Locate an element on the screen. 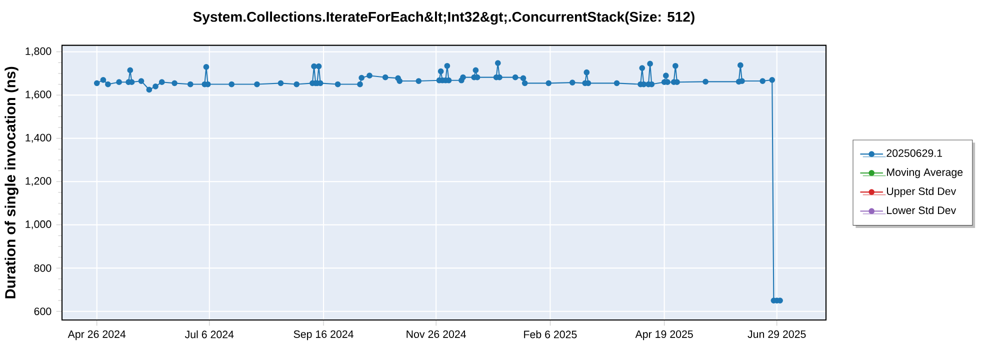  x-tick-label: Jul 6 2024 is located at coordinates (209, 334).